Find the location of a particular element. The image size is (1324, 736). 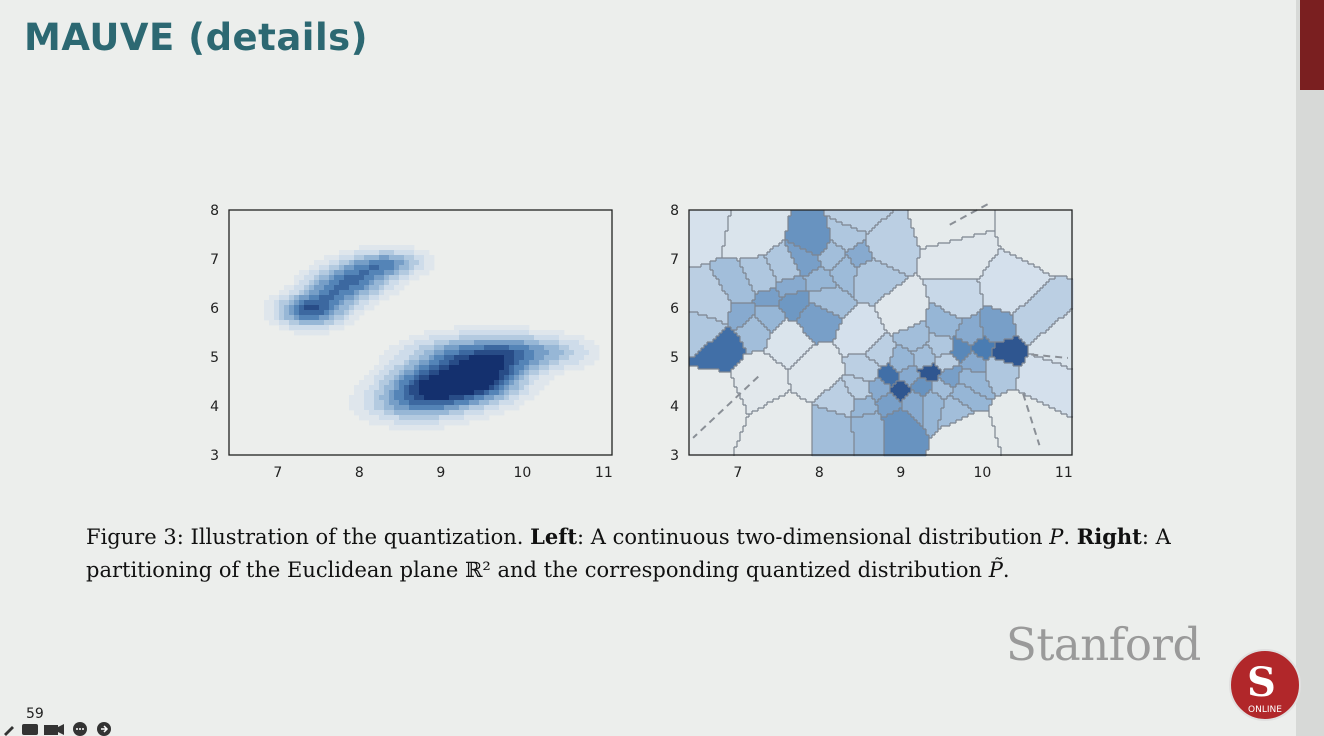

camera-icon is located at coordinates (54, 729).